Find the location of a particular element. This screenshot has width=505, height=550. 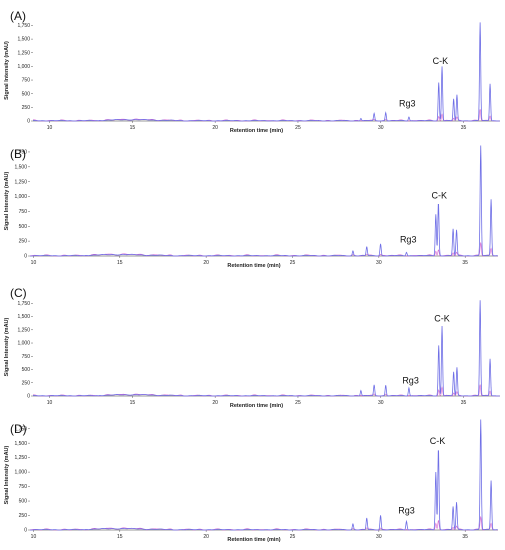

panel-label: (B) is located at coordinates (18, 154).